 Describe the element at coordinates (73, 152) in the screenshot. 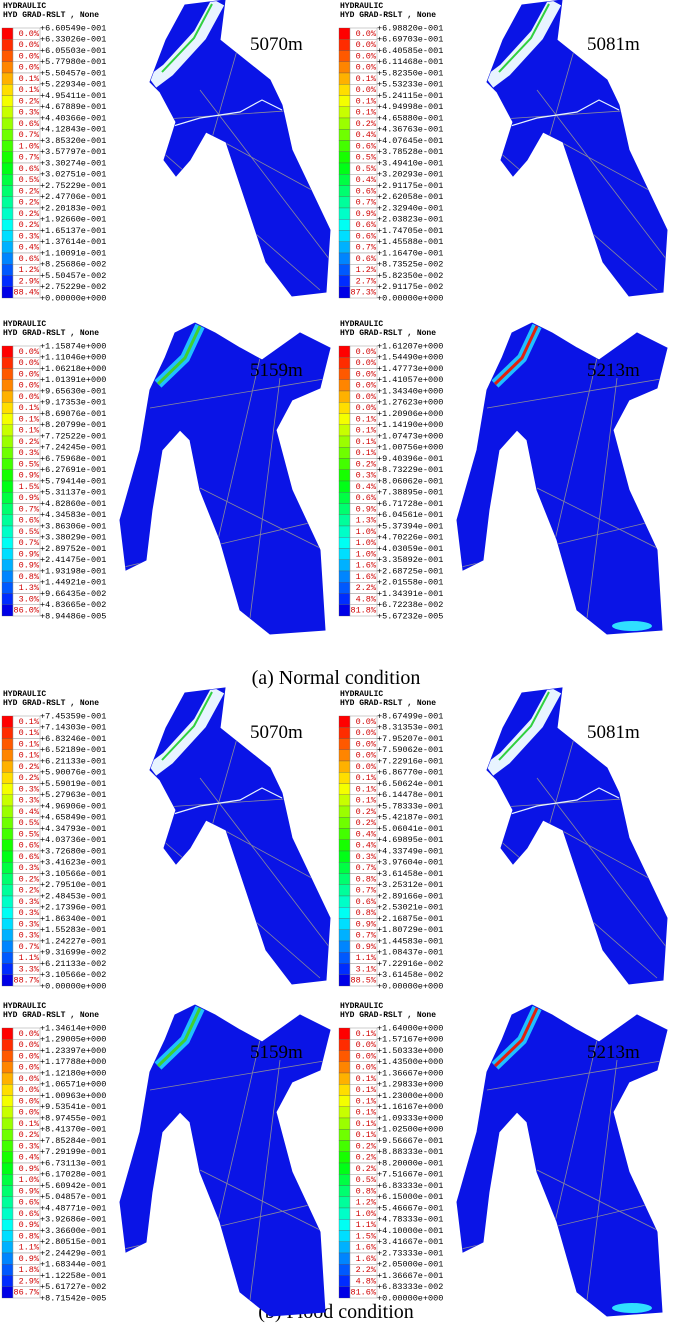

I see `legend-value: +3.57797e-001` at that location.